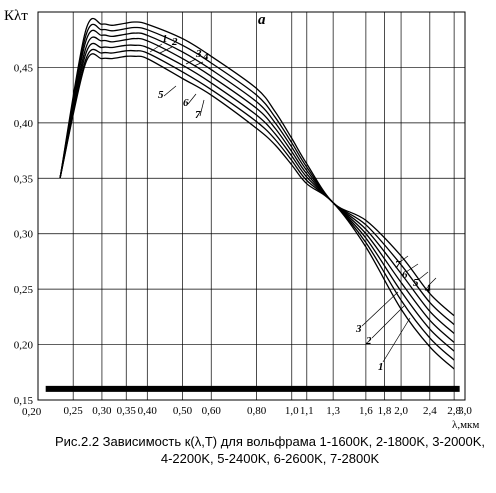  I want to click on x-tick-label: 1,6, so click(366, 411).